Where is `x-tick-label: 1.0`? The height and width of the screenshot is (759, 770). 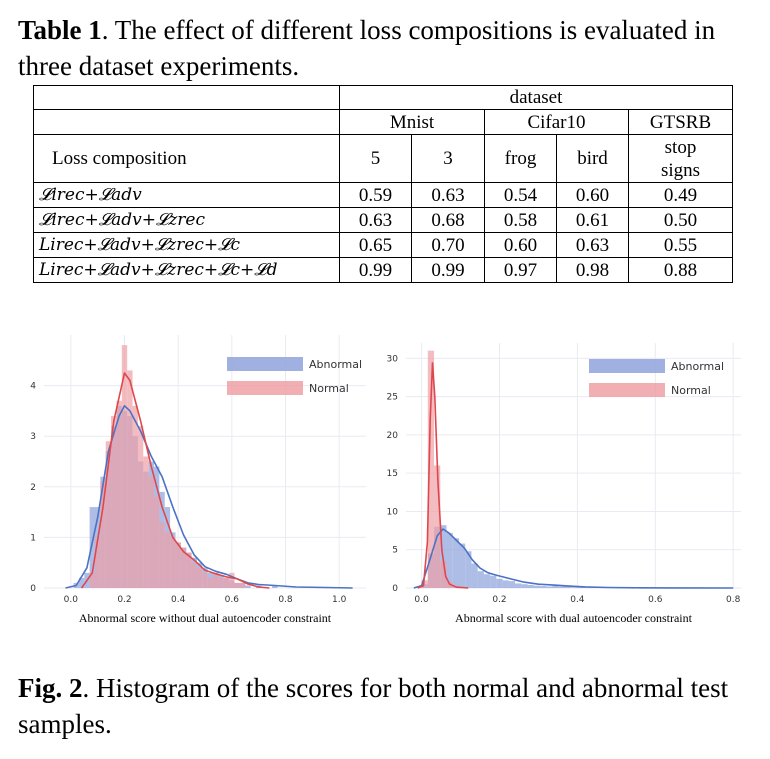
x-tick-label: 1.0 is located at coordinates (339, 600).